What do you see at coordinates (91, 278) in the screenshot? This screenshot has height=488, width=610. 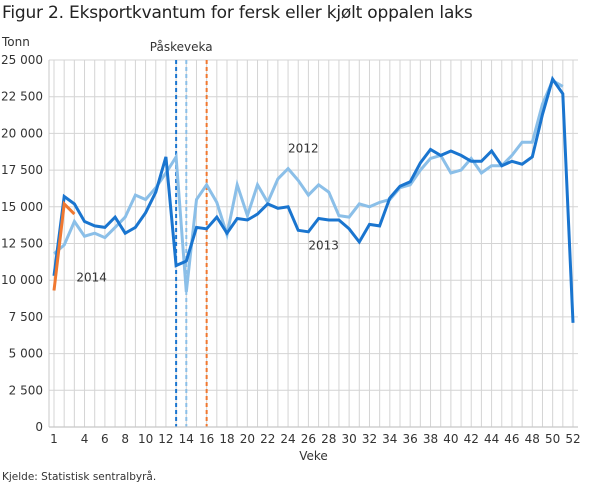 I see `series-label-2014: 2014` at bounding box center [91, 278].